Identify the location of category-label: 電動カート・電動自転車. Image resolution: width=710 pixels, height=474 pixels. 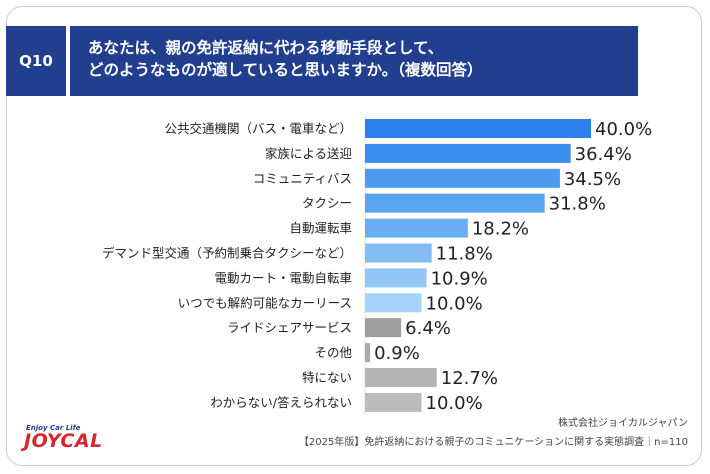
(283, 277).